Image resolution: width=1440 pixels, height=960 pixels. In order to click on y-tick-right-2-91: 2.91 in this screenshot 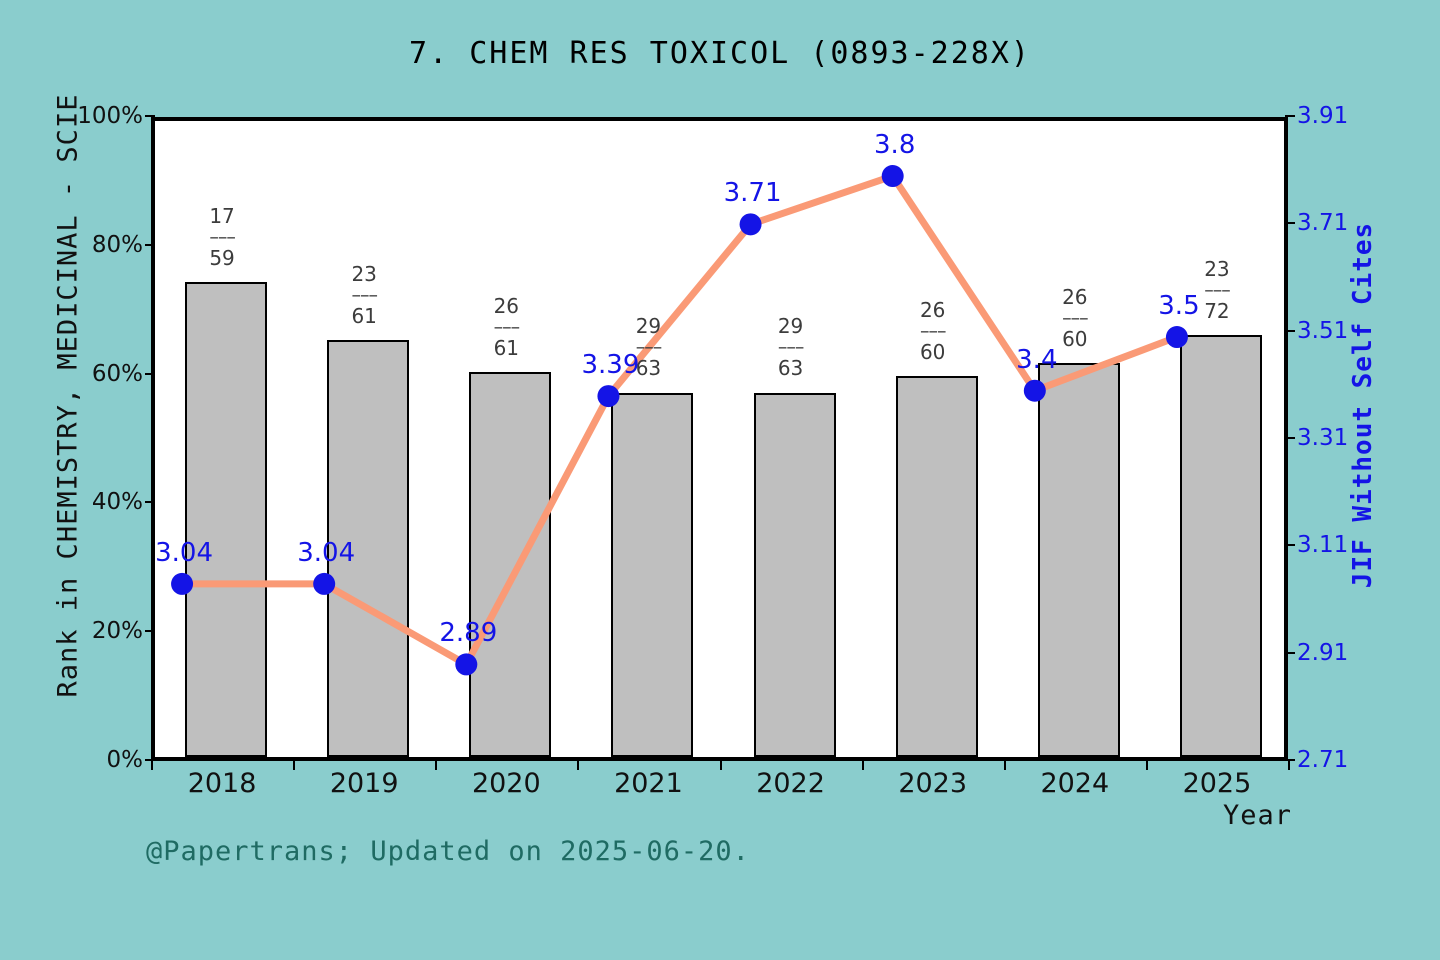, I will do `click(1316, 653)`.